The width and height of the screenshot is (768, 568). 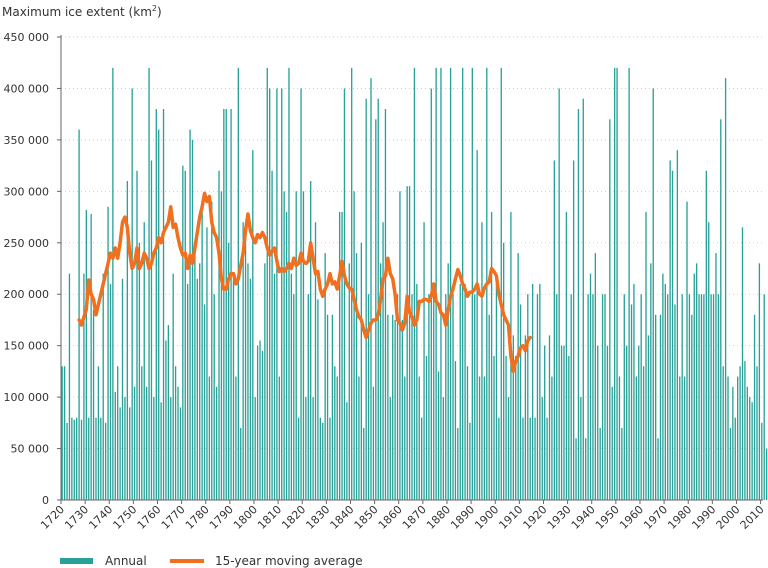 I want to click on x-tick-label: 1970, so click(x=655, y=517).